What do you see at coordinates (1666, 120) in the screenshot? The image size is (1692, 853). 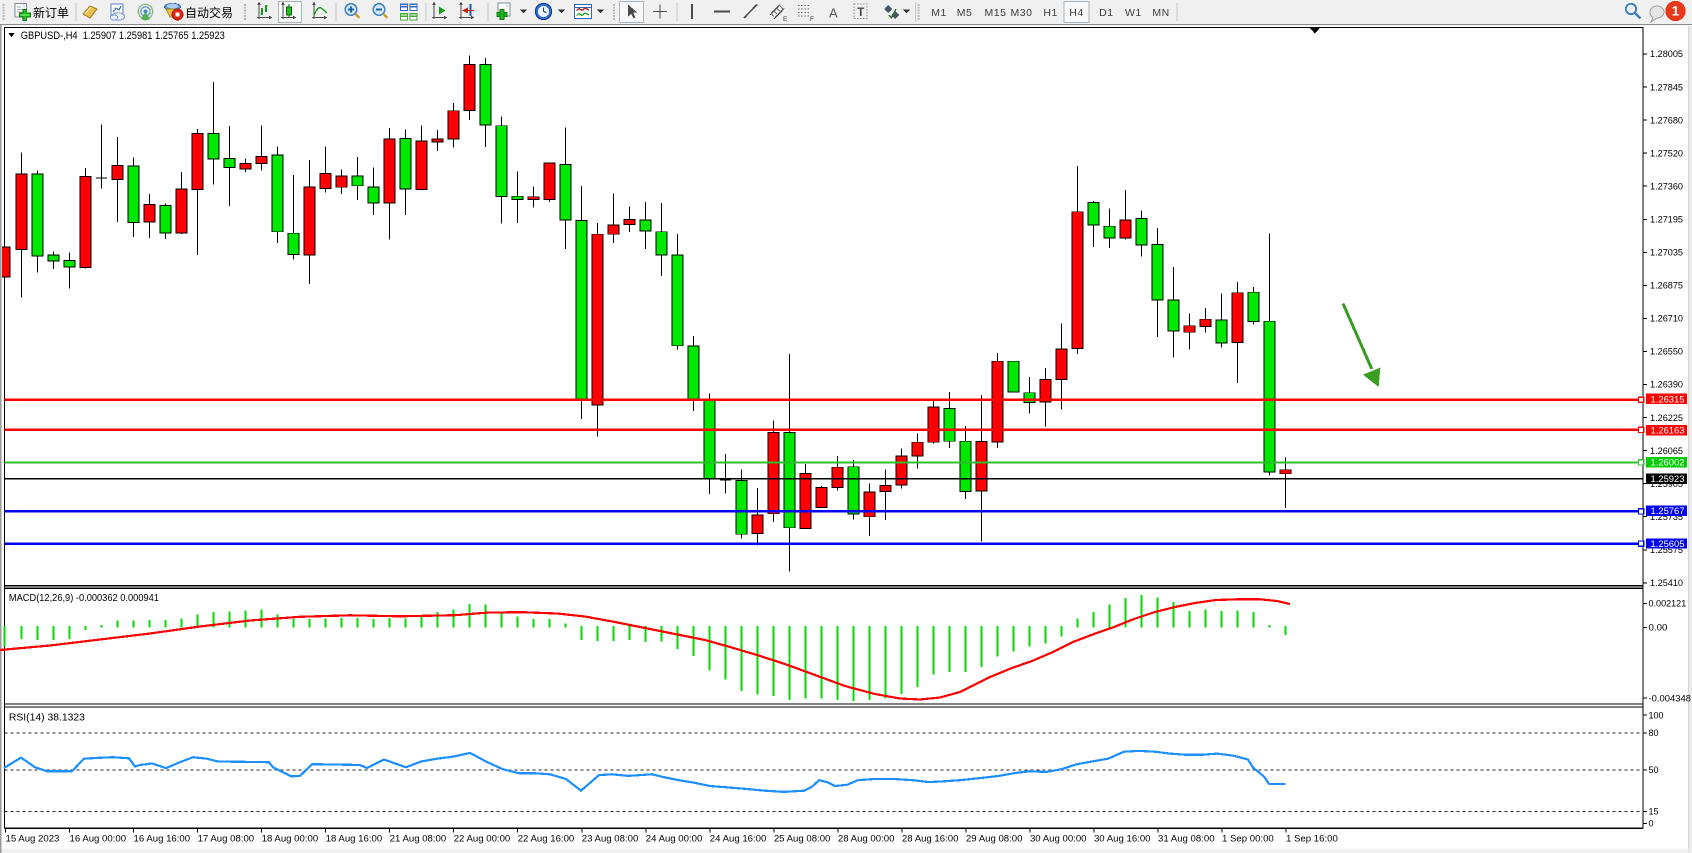 I see `svg-text: 1.27680` at bounding box center [1666, 120].